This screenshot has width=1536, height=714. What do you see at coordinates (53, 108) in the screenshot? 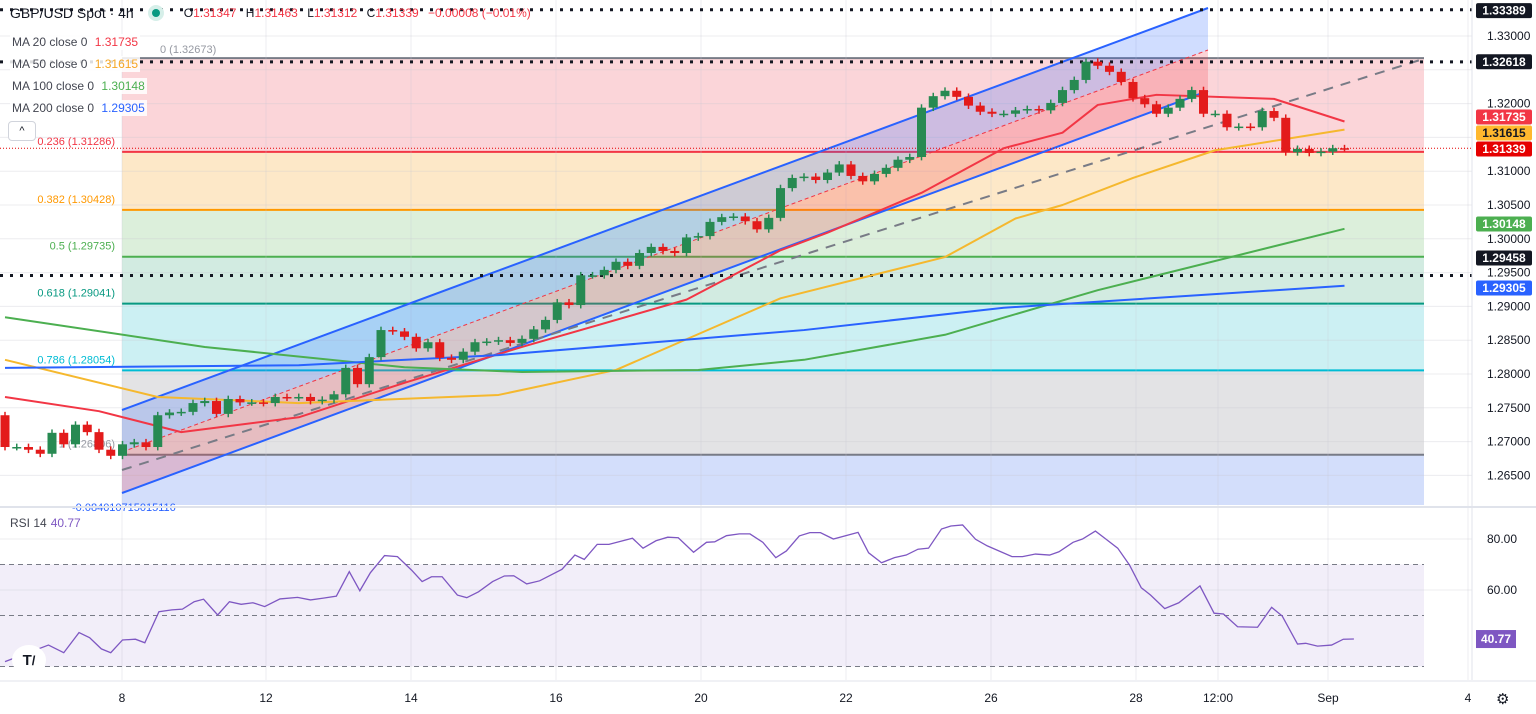
I see `ma200-label: MA 200 close 0` at bounding box center [53, 108].